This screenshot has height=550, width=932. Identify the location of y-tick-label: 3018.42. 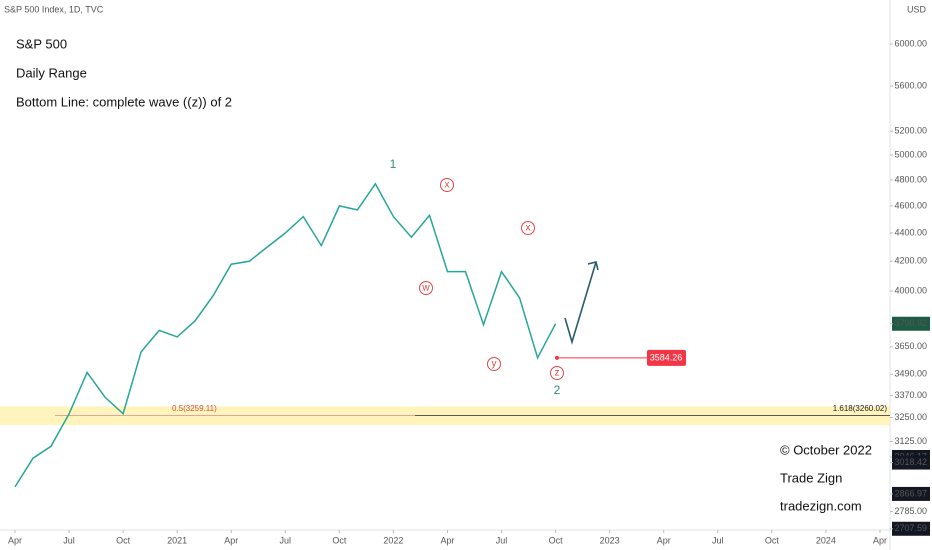
(910, 462).